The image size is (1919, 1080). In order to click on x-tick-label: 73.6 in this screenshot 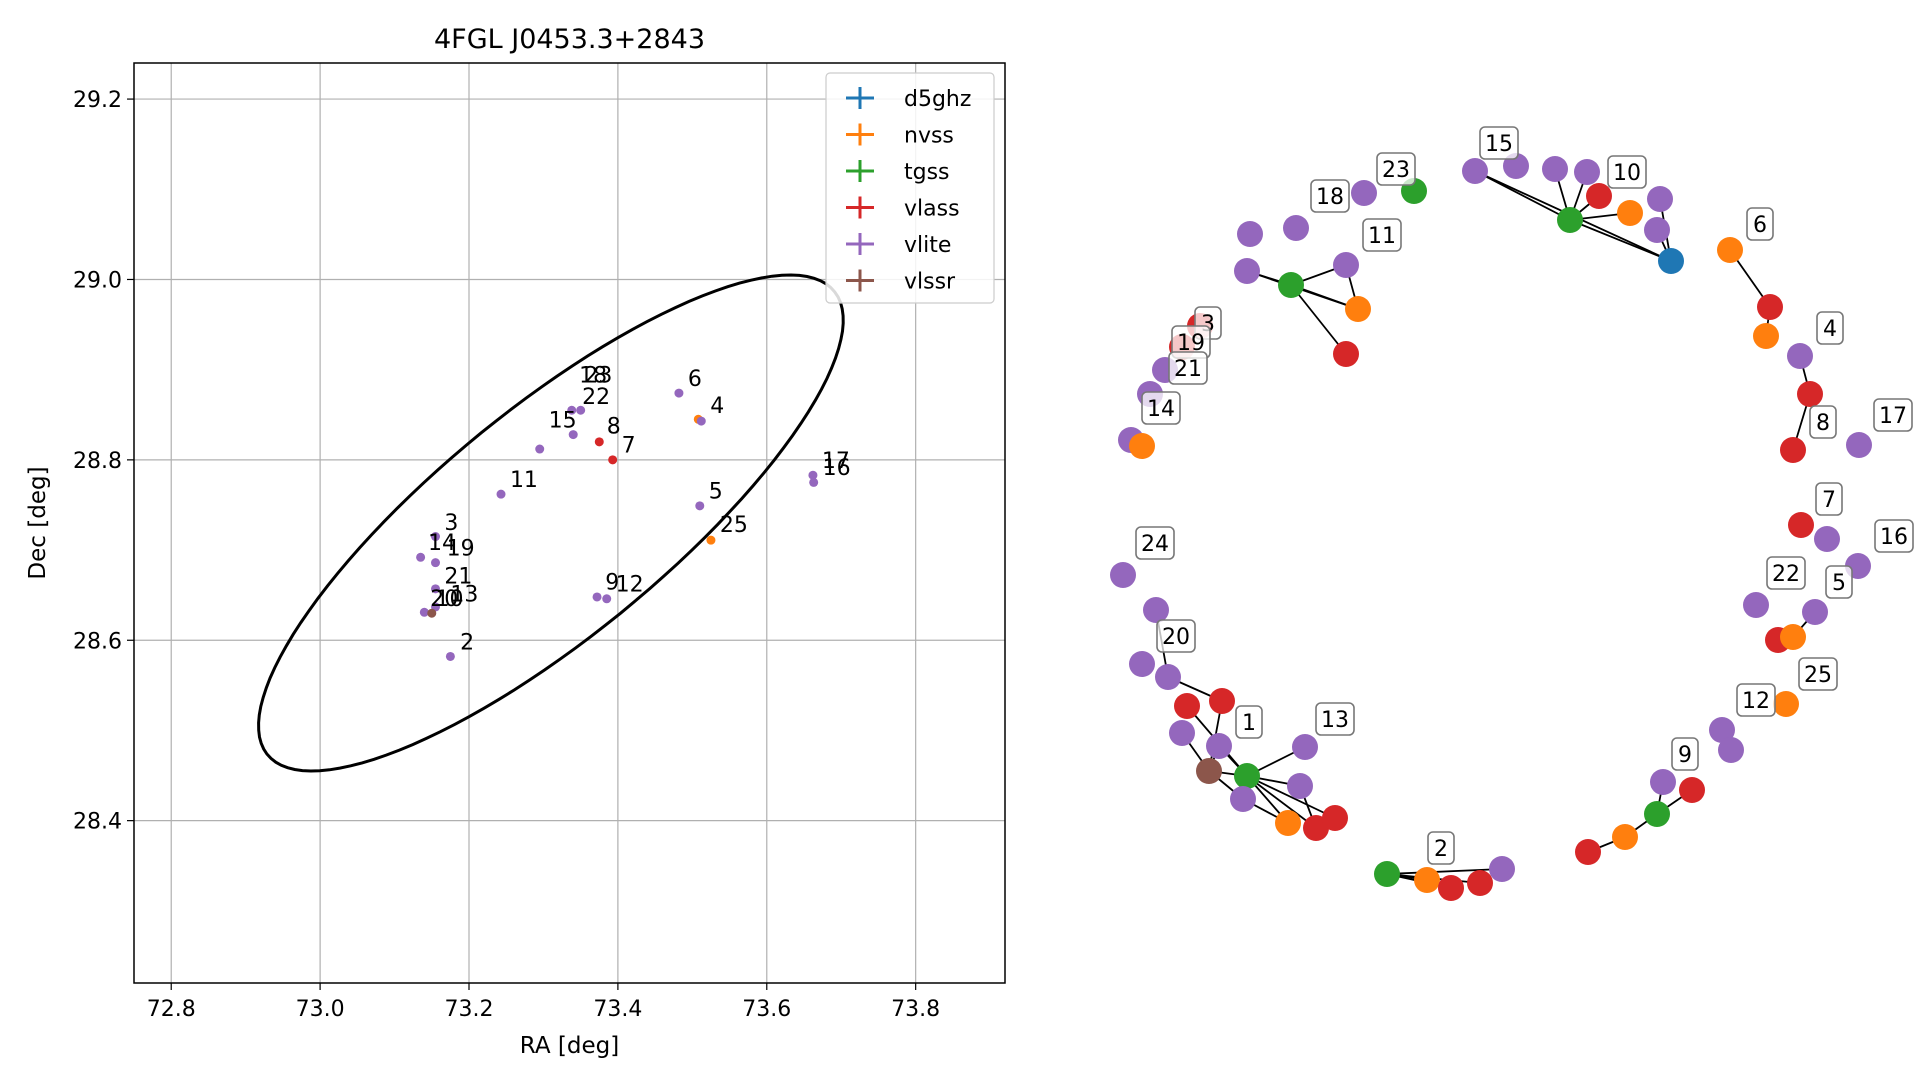, I will do `click(766, 1009)`.